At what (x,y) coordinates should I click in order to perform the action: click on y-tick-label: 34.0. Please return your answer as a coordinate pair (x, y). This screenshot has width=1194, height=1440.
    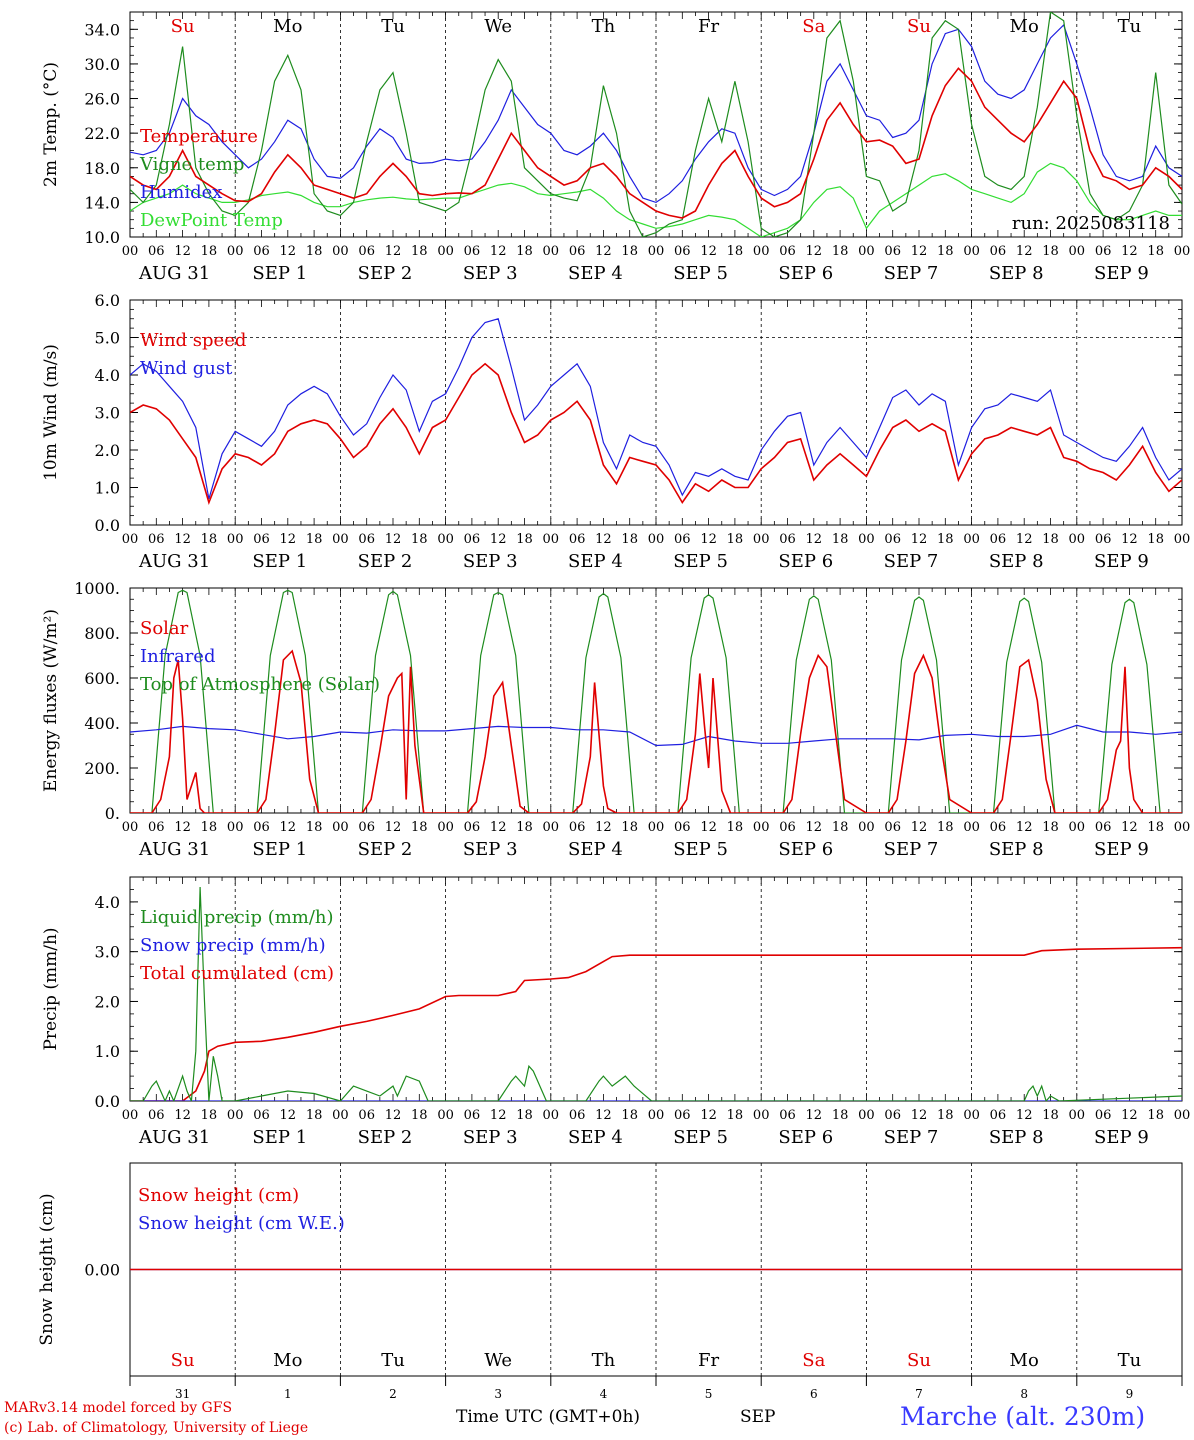
    Looking at the image, I should click on (102, 29).